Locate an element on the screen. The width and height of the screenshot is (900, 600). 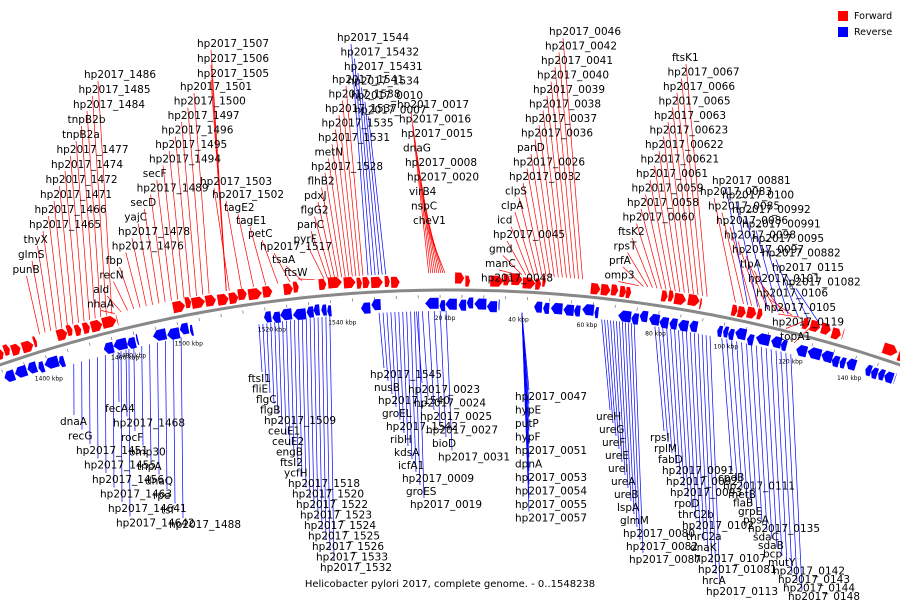
forward-gene-label: hp2017_1502 is located at coordinates (248, 195).